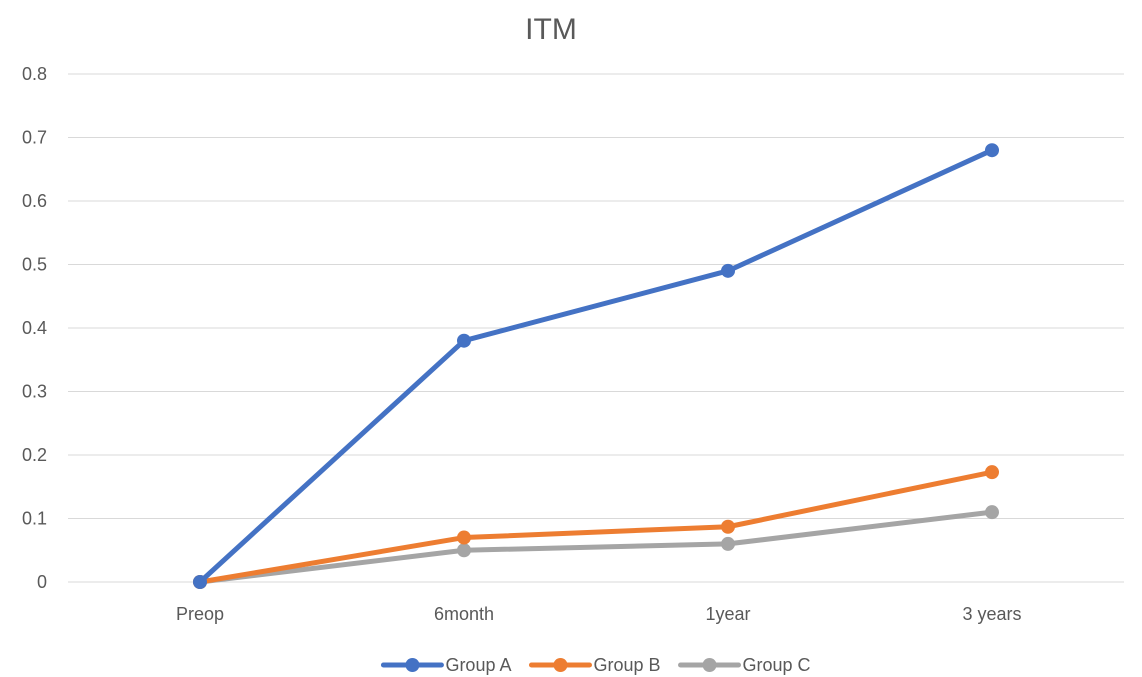 This screenshot has width=1142, height=677. I want to click on legend-item: Group C, so click(744, 665).